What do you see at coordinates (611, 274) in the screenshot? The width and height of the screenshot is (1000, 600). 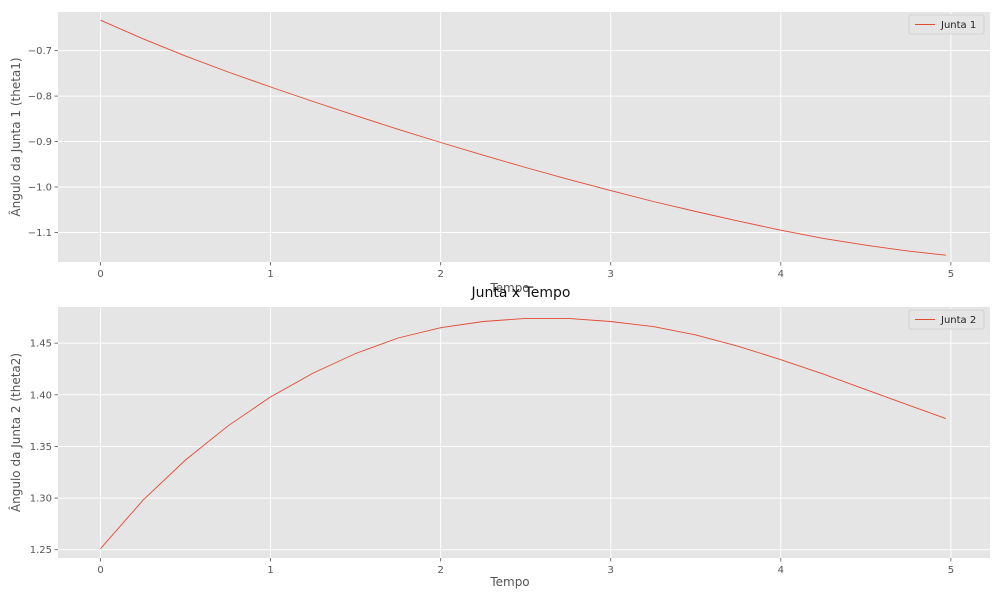 I see `chart-1-x-tick-label: 3` at bounding box center [611, 274].